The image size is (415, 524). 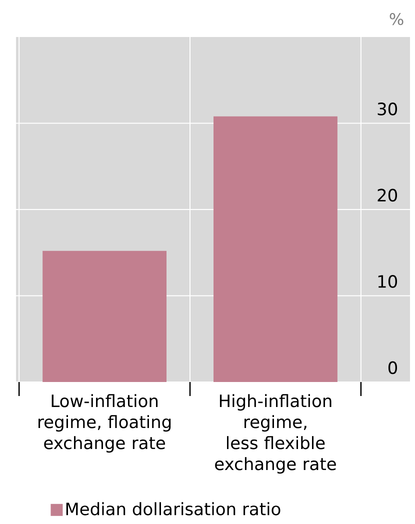 I want to click on legend-label: Median dollarisation ratio, so click(x=173, y=509).